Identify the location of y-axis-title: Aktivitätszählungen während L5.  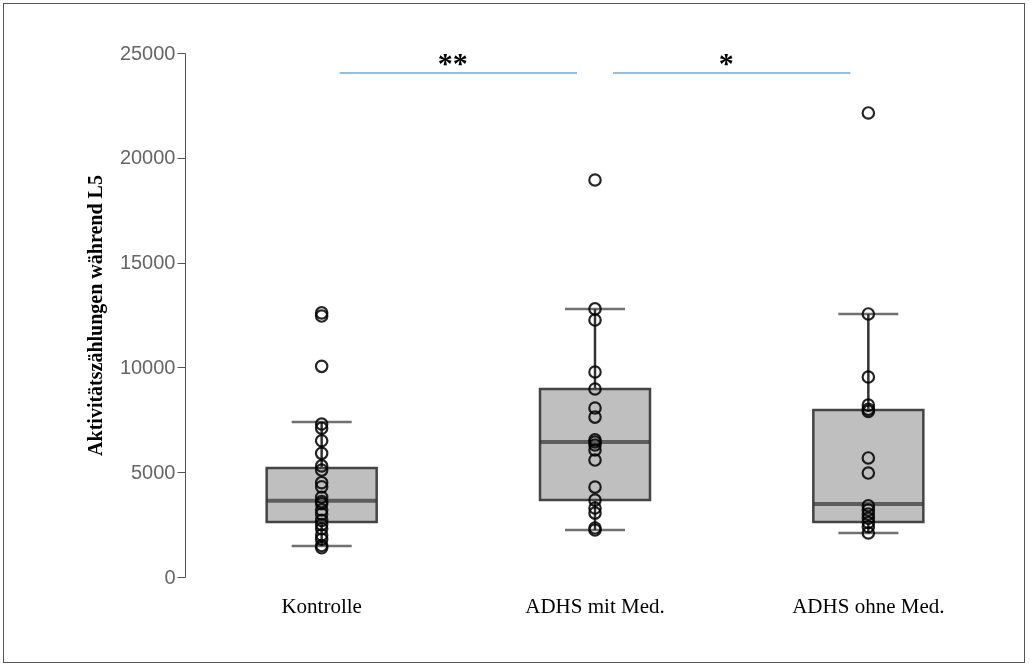
(95, 315).